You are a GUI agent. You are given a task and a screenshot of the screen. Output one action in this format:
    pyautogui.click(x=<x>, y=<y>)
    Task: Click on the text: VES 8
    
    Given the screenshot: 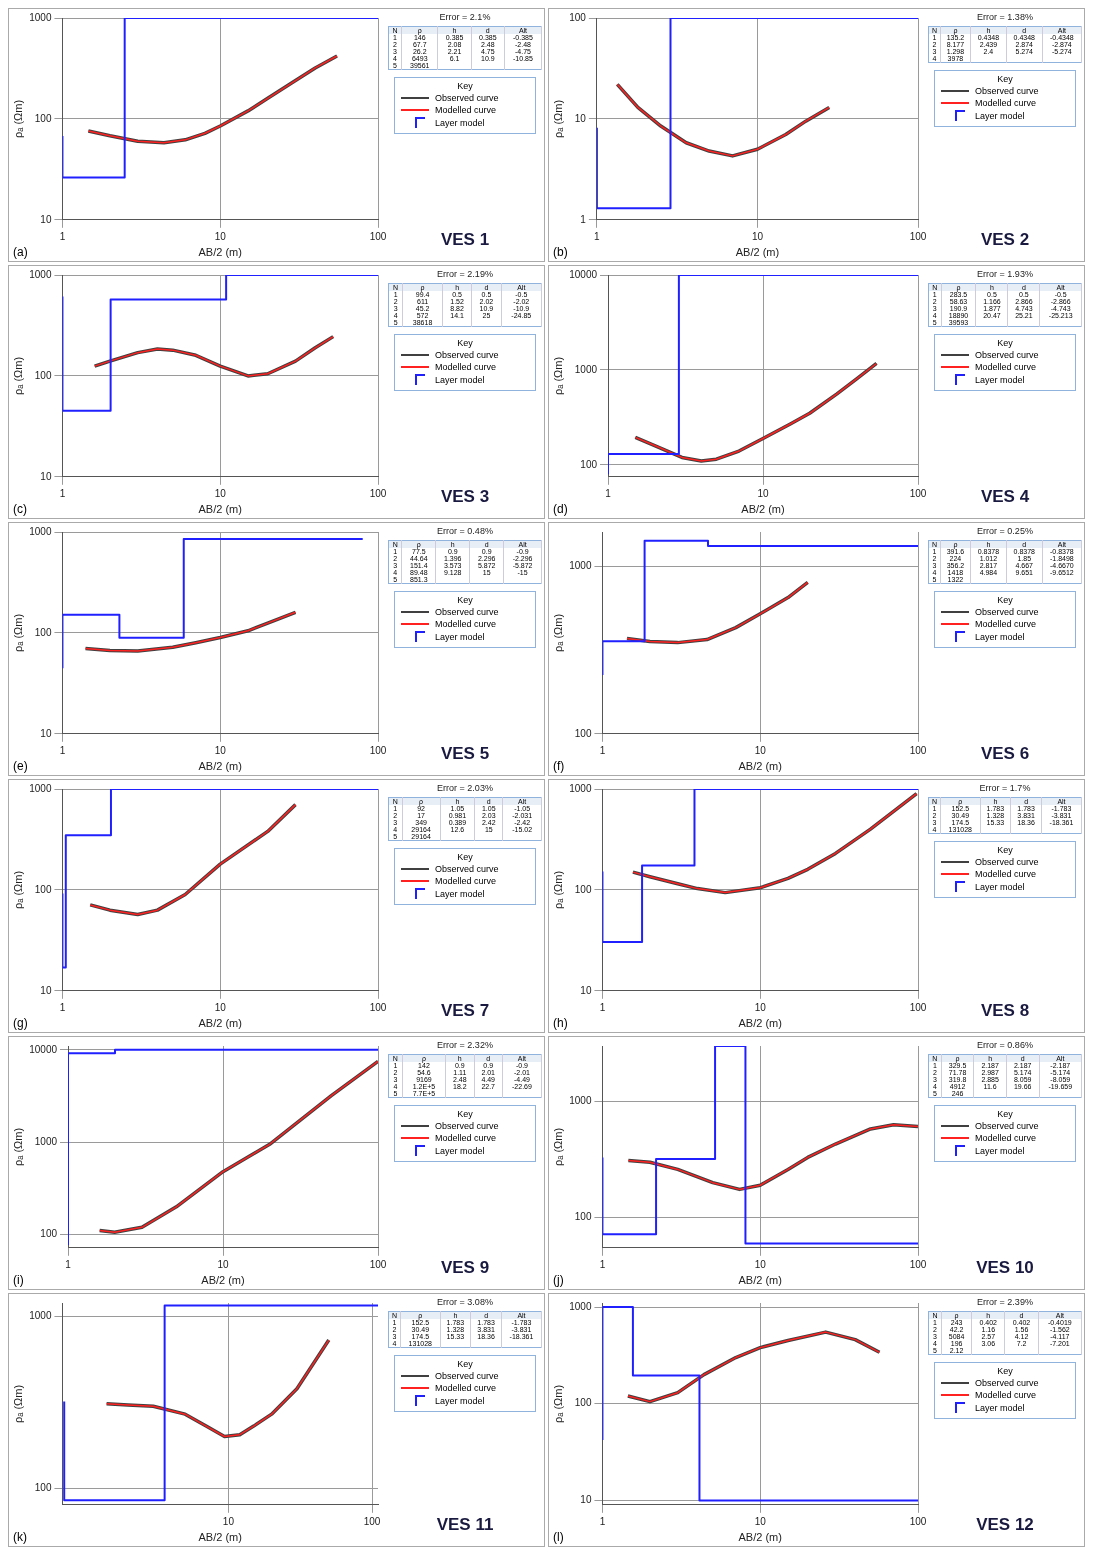 What is the action you would take?
    pyautogui.click(x=1005, y=1011)
    